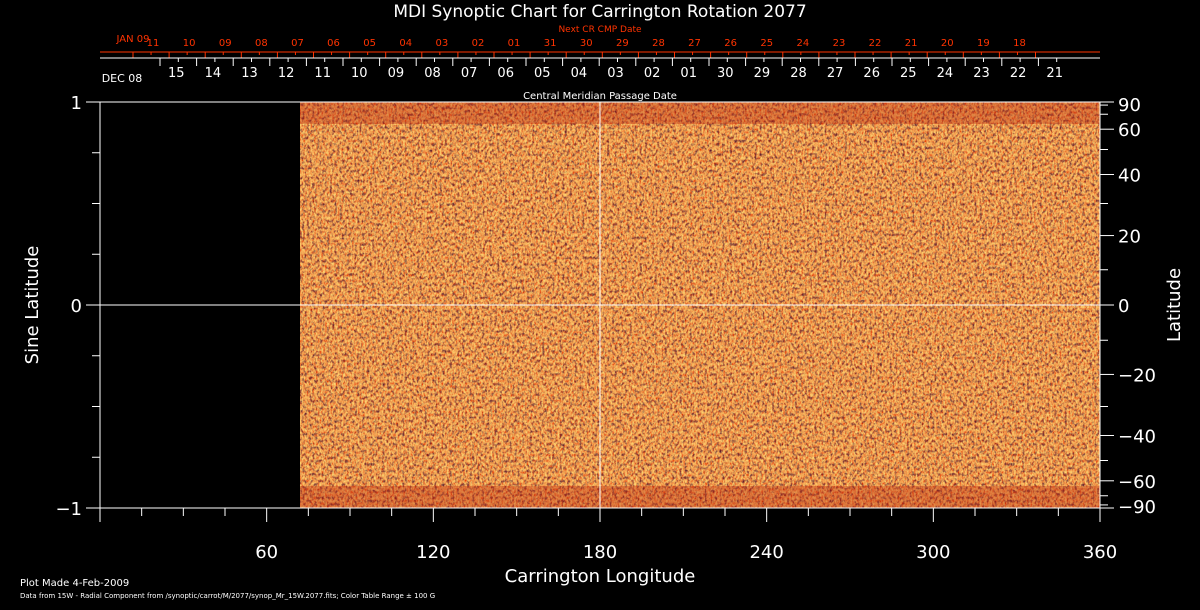 This screenshot has width=1200, height=610. What do you see at coordinates (1137, 507) in the screenshot?
I see `y-right-tick-label: −90` at bounding box center [1137, 507].